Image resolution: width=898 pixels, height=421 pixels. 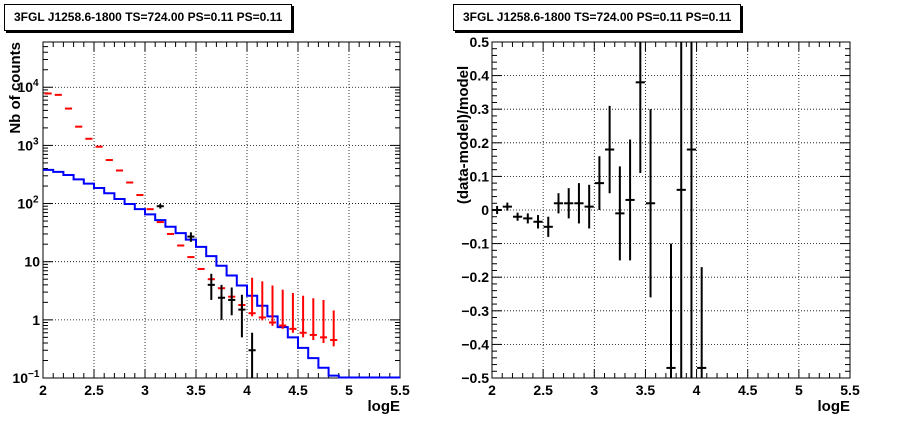 I want to click on right-y-tick-label: 0, so click(x=485, y=210).